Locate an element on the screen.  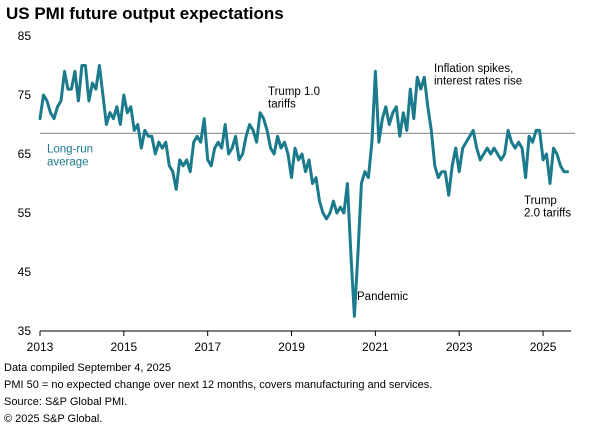
y-tick-label: 65 is located at coordinates (25, 154).